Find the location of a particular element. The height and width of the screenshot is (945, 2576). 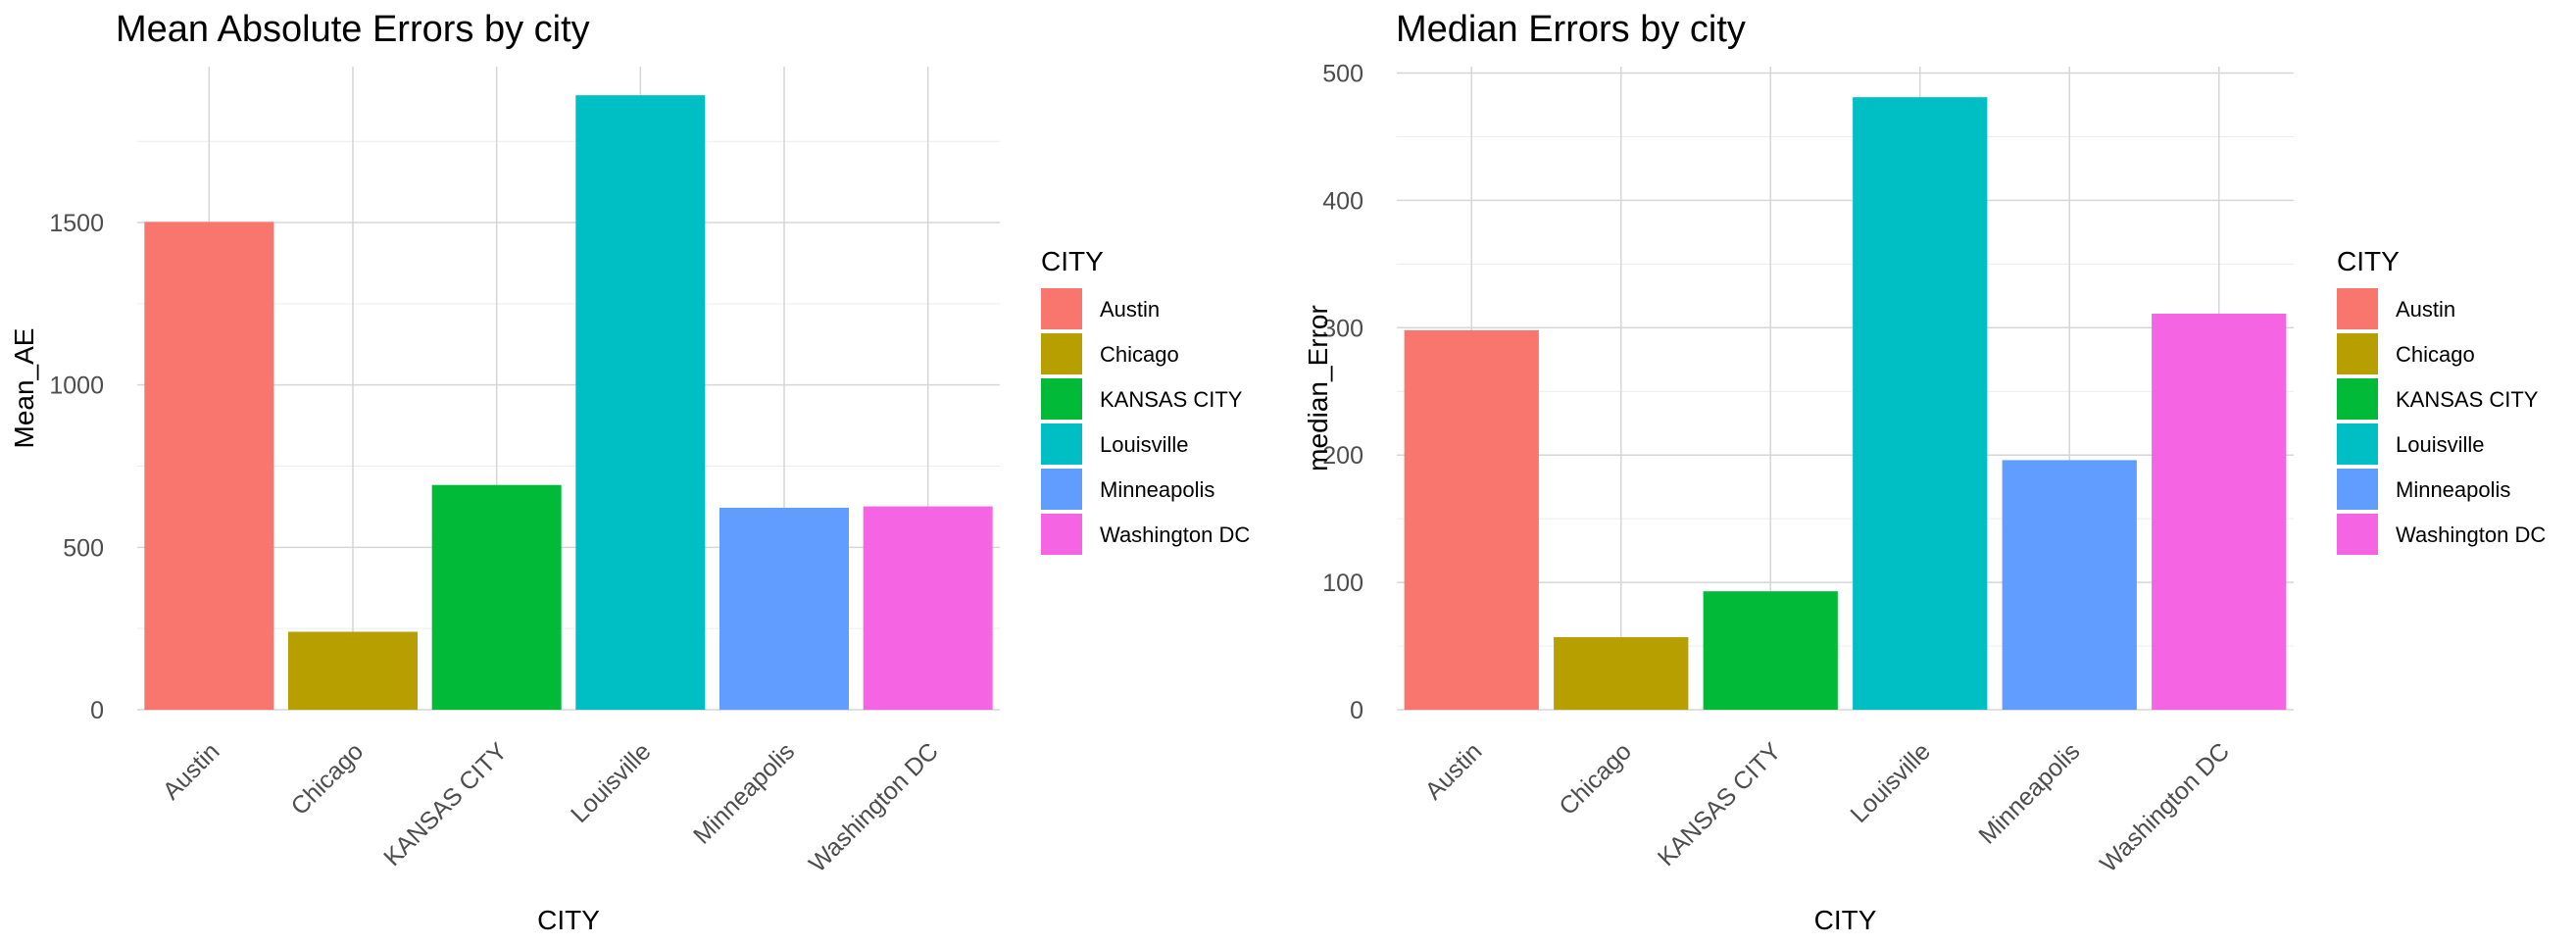

y-axis-title: median_Error is located at coordinates (1318, 388).